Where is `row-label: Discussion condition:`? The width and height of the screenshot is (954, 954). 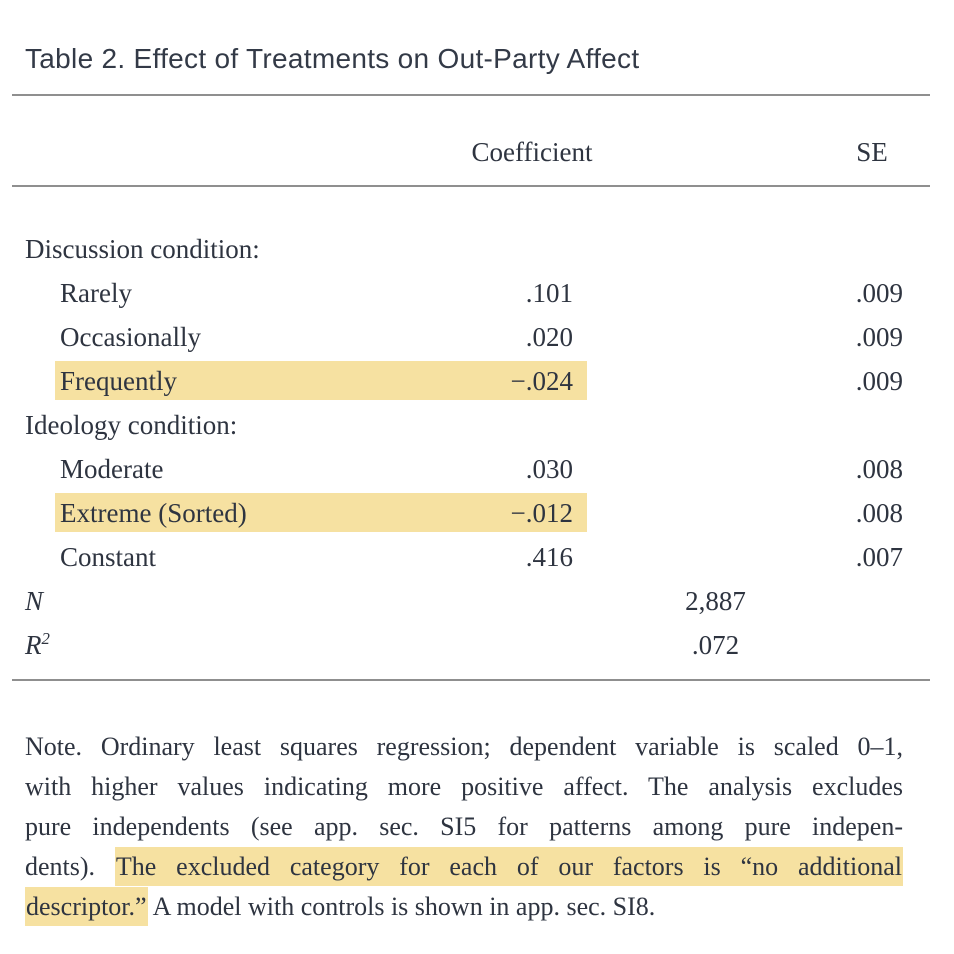 row-label: Discussion condition: is located at coordinates (142, 249).